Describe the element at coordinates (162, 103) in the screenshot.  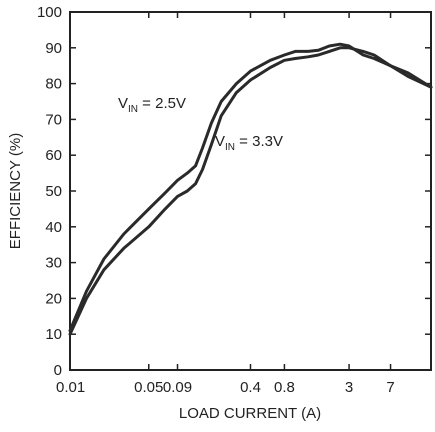
I see `annotation-value: = 2.5V` at that location.